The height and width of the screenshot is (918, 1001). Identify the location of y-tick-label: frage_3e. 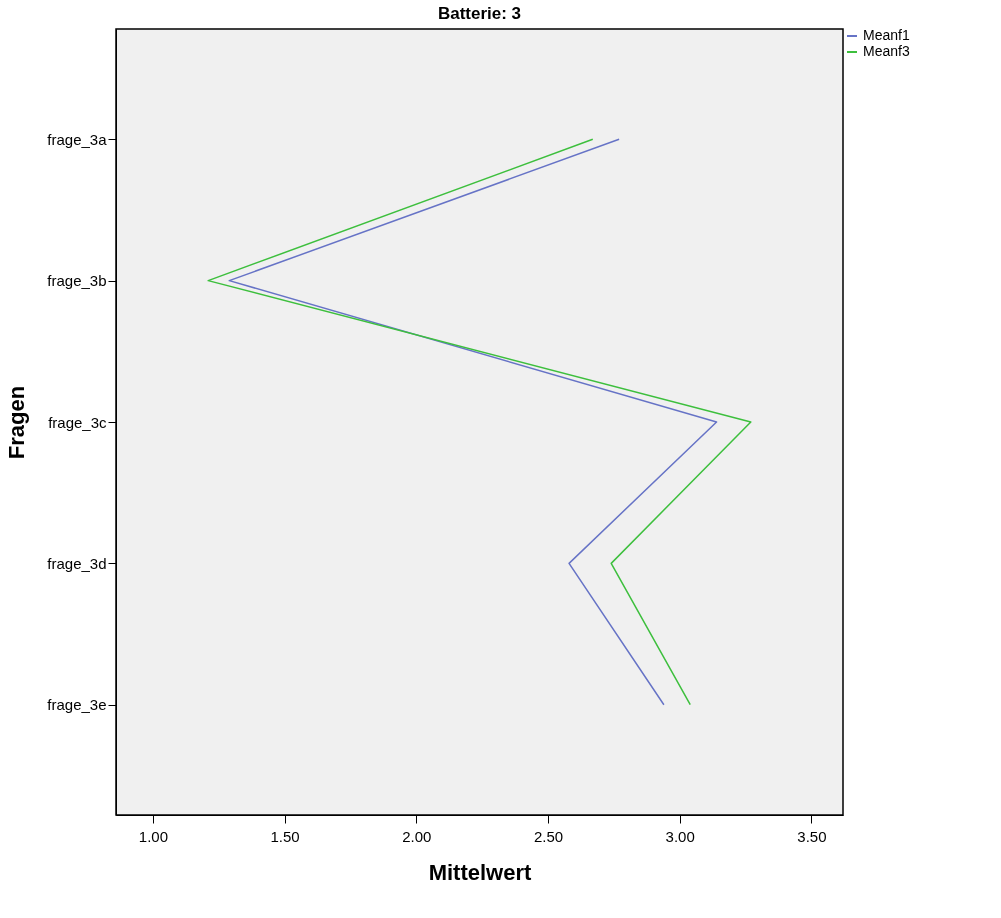
(77, 705).